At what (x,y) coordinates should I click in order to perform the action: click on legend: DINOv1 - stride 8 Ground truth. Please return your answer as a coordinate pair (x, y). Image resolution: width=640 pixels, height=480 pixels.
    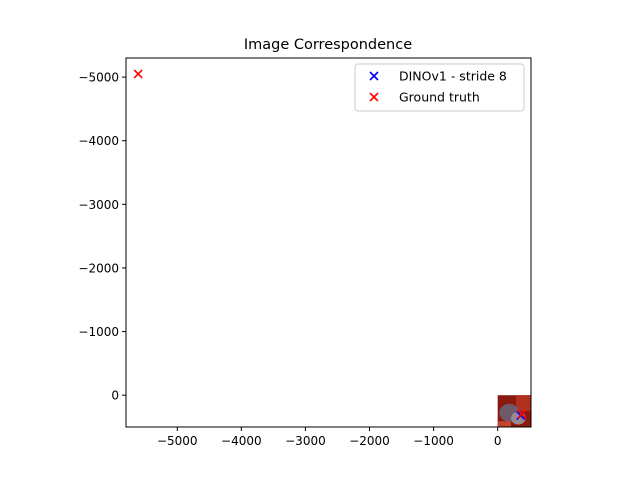
    Looking at the image, I should click on (439, 87).